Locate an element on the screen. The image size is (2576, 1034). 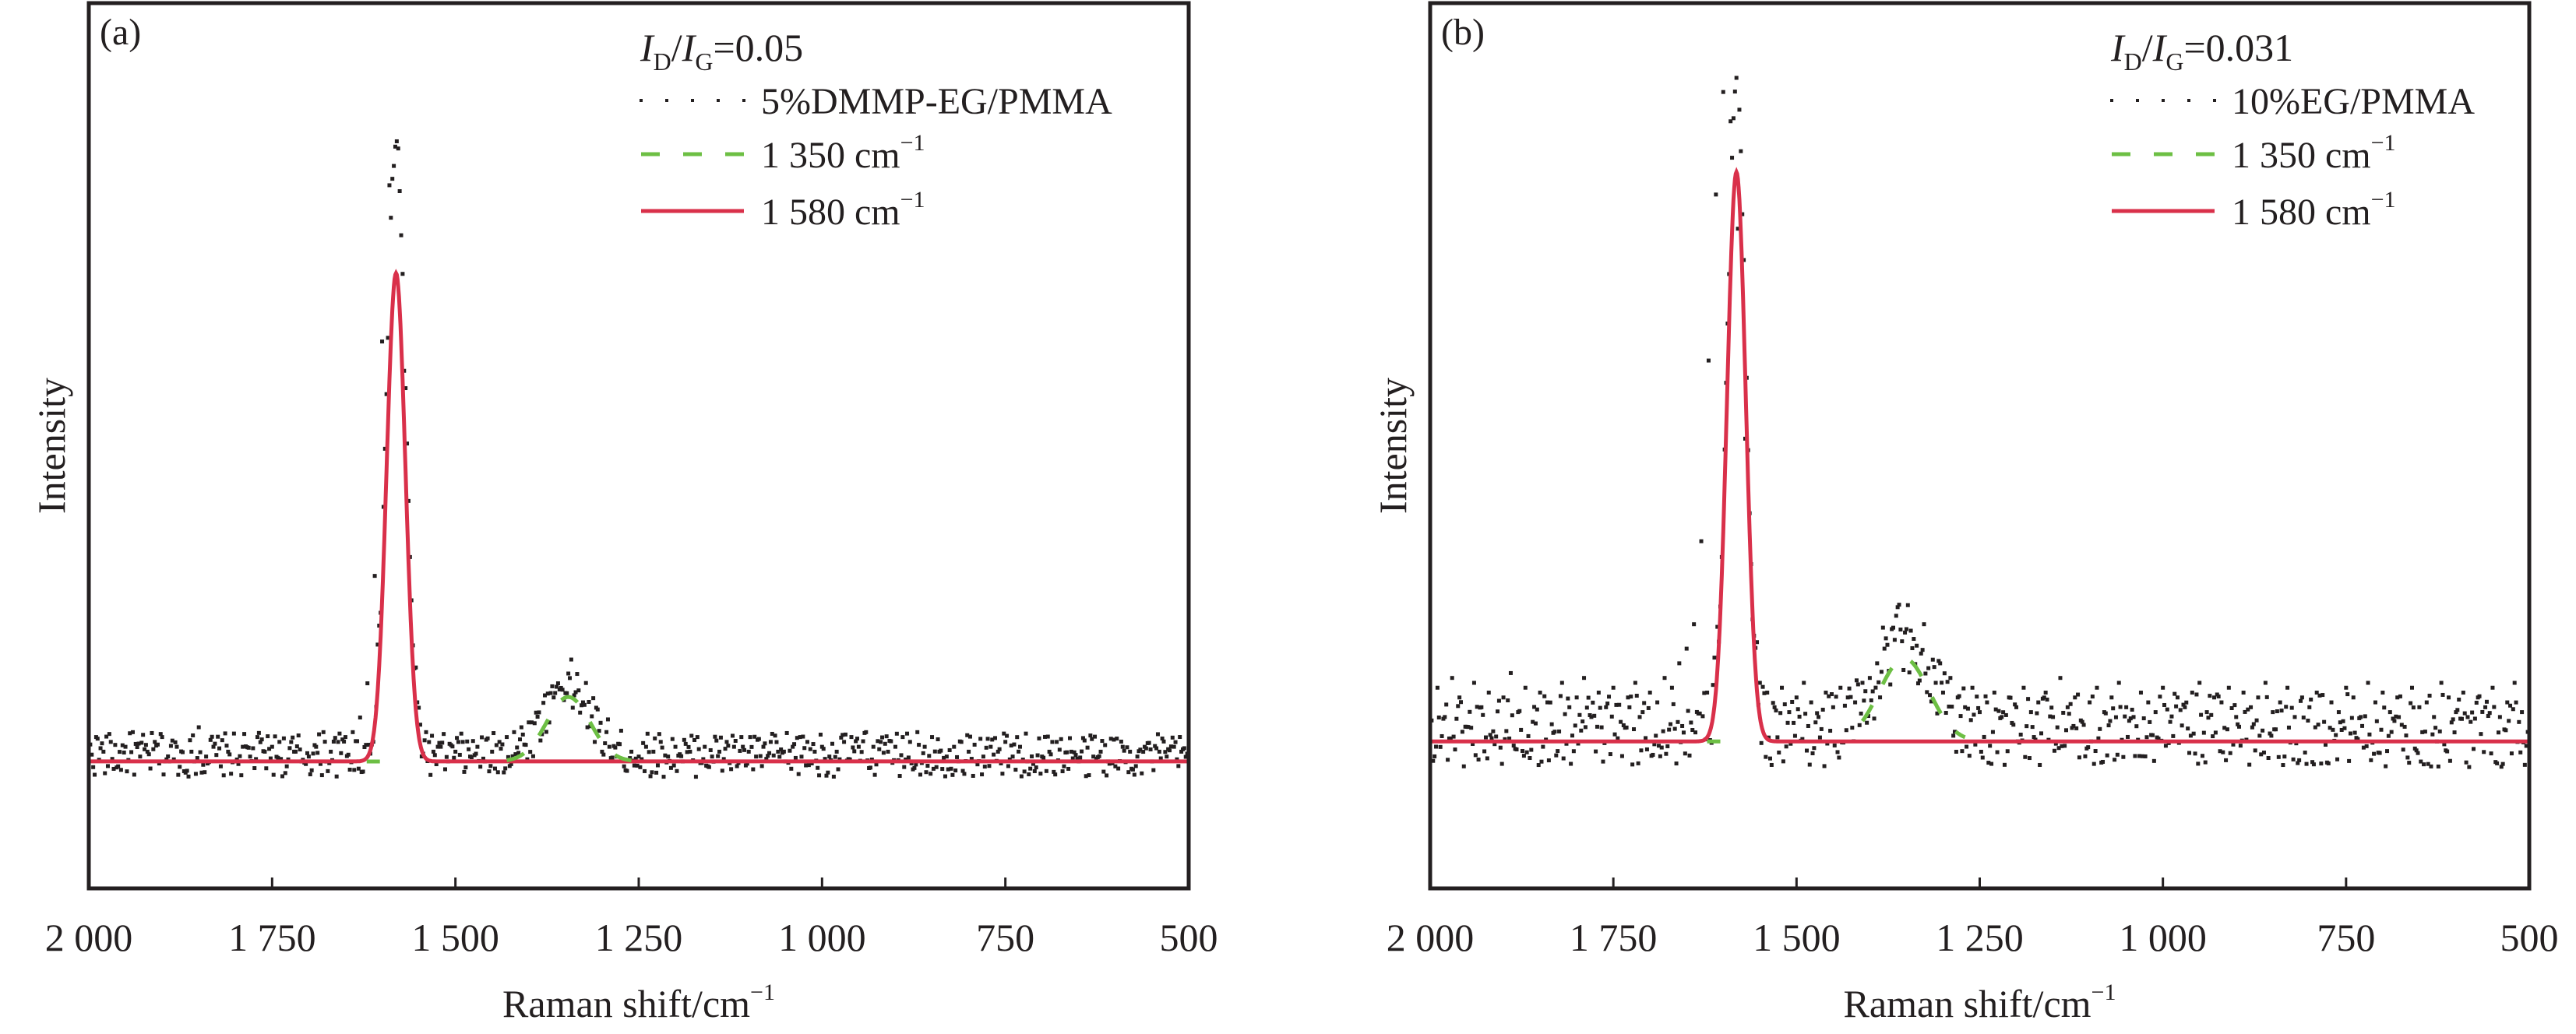
ratio-sub-d-a: D is located at coordinates (662, 62).